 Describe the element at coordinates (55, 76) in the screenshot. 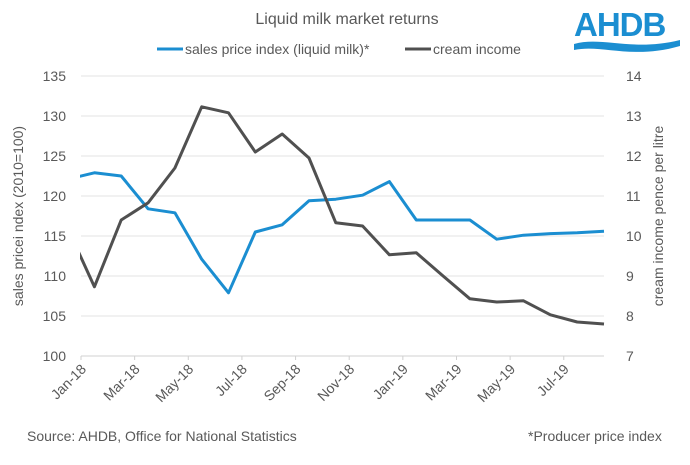

I see `left-tick-label: 135` at that location.